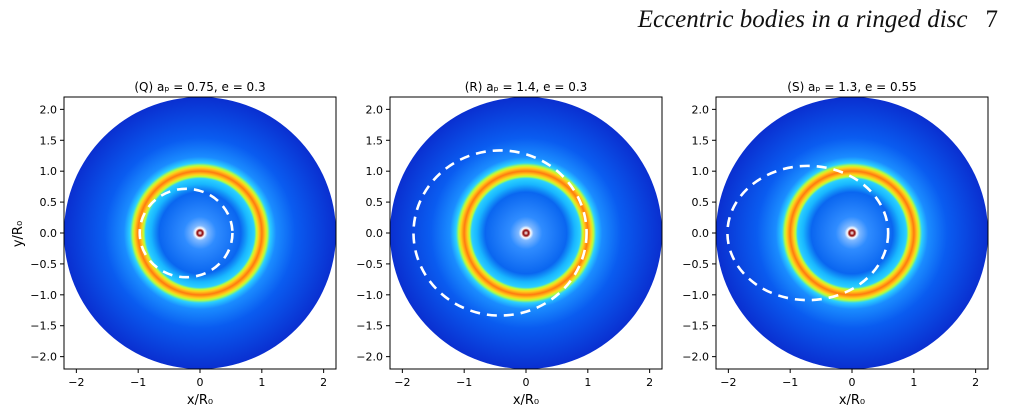 The height and width of the screenshot is (415, 1016). Describe the element at coordinates (802, 19) in the screenshot. I see `running-title: Eccentric bodies in a ringed disc` at that location.